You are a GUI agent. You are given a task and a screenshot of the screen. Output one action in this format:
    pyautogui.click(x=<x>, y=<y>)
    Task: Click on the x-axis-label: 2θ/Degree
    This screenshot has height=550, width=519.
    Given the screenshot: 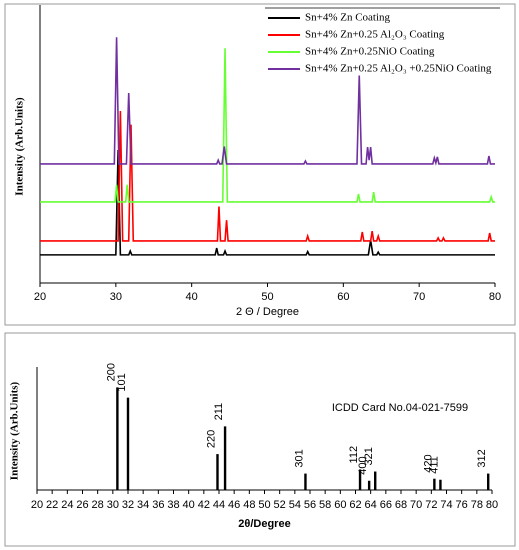 What is the action you would take?
    pyautogui.click(x=264, y=524)
    